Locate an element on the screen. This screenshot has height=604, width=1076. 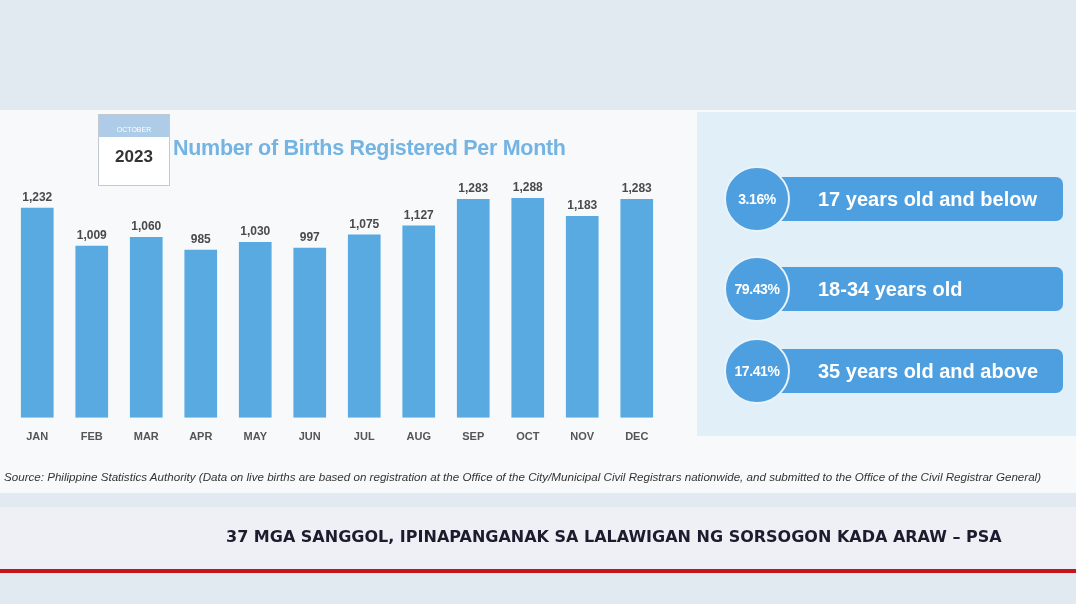
x-tick-label: MAR is located at coordinates (146, 436).